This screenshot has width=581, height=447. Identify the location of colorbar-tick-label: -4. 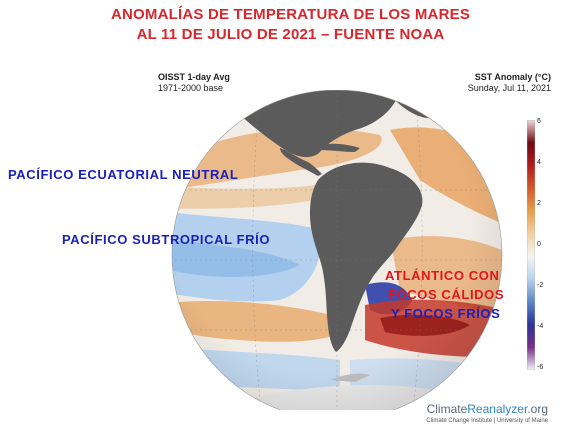
(540, 326).